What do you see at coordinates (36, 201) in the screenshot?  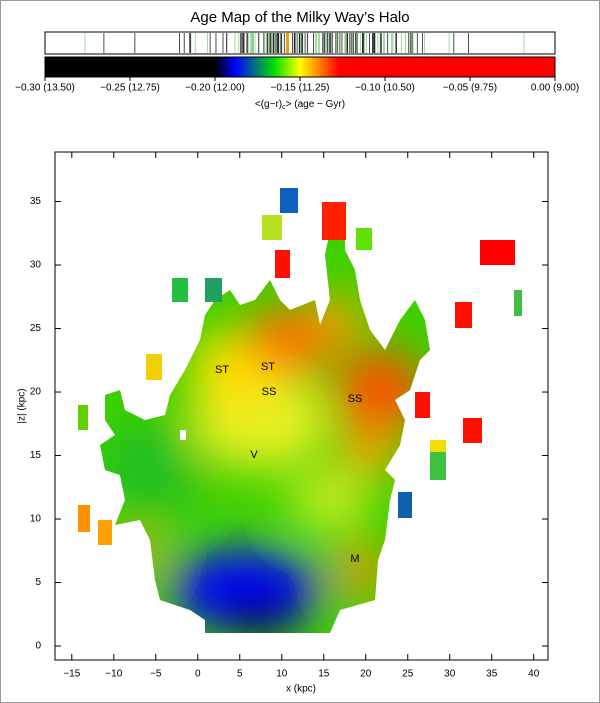 I see `y-tick-label: 35` at bounding box center [36, 201].